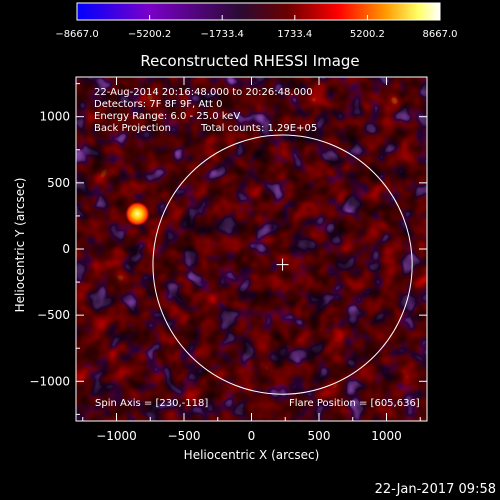 Image resolution: width=500 pixels, height=500 pixels. What do you see at coordinates (354, 403) in the screenshot?
I see `annotation-flare-position: Flare Position = [605,636]` at bounding box center [354, 403].